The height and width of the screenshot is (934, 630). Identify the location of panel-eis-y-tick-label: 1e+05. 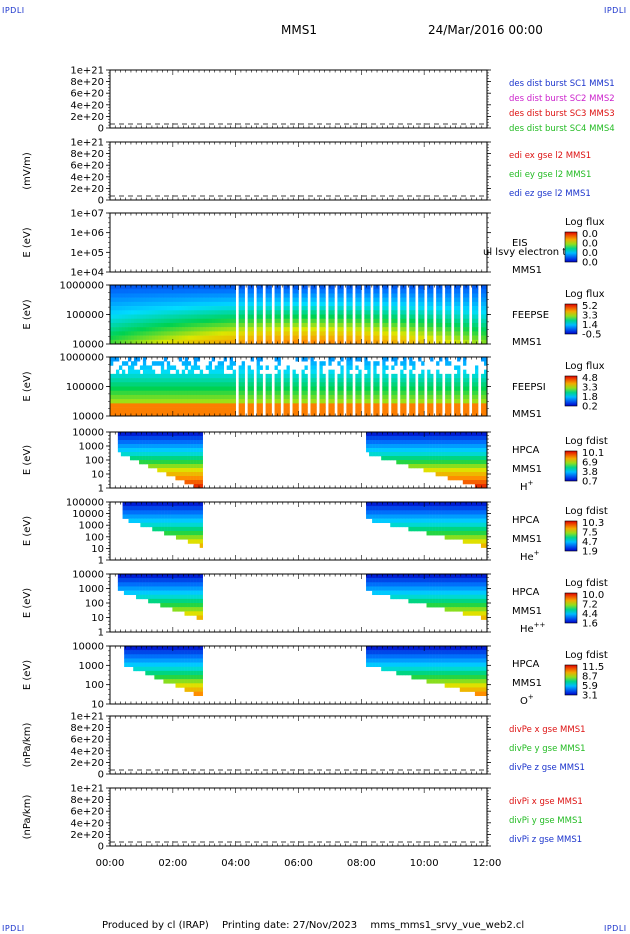
(87, 253).